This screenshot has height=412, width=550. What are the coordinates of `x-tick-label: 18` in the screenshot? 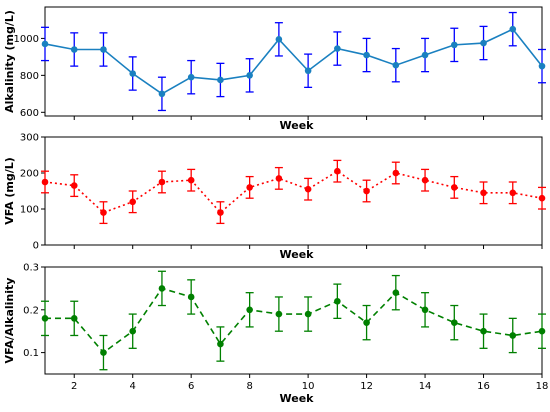 It's located at (542, 386).